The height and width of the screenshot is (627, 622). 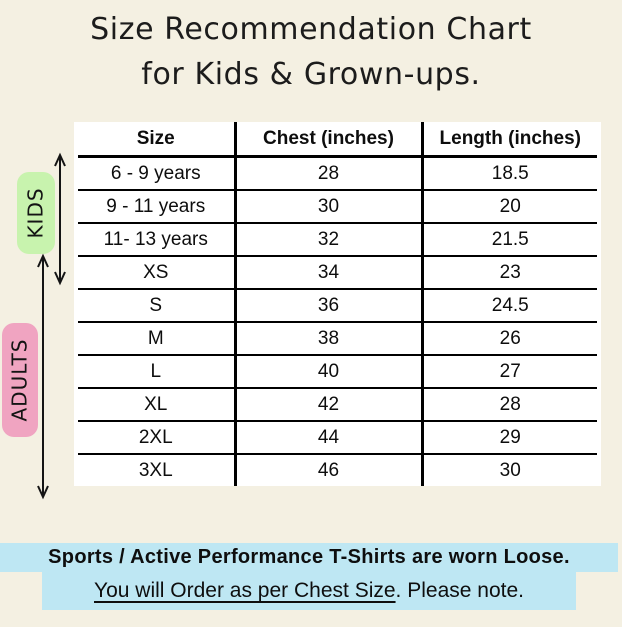 What do you see at coordinates (508, 140) in the screenshot?
I see `header-length: Length (inches)` at bounding box center [508, 140].